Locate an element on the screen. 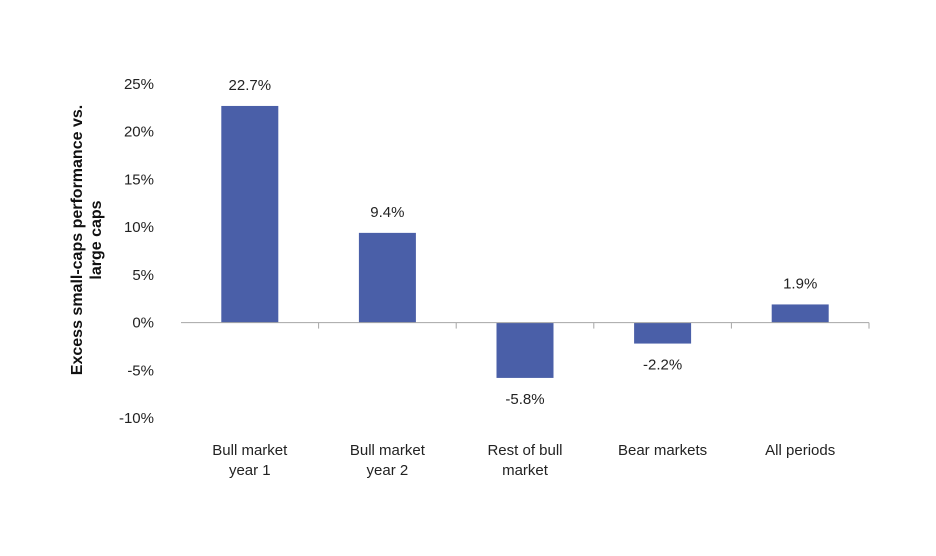  y-tick-label: 15% is located at coordinates (139, 179).